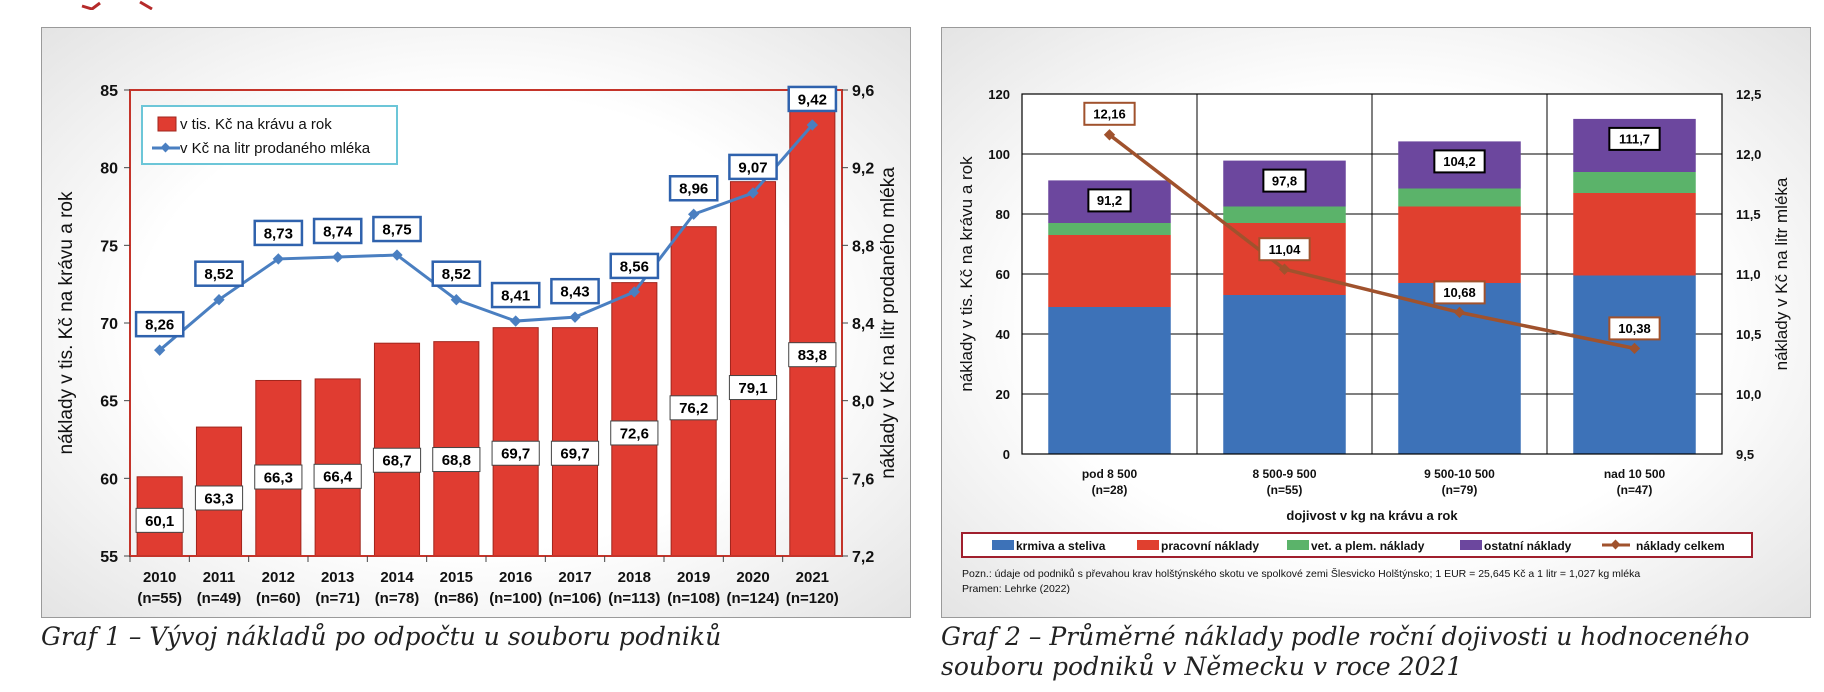  I want to click on y2-axis-title: náklady v Kč na litr mléka, so click(1781, 273).